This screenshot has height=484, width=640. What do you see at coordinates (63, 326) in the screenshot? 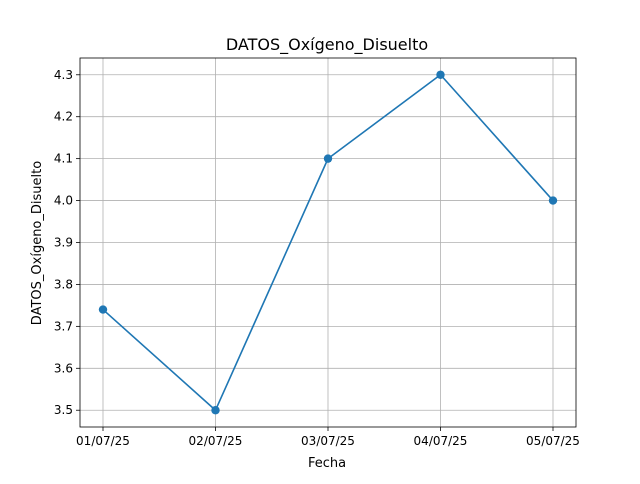
I see `y-tick-label: 3.7` at bounding box center [63, 326].